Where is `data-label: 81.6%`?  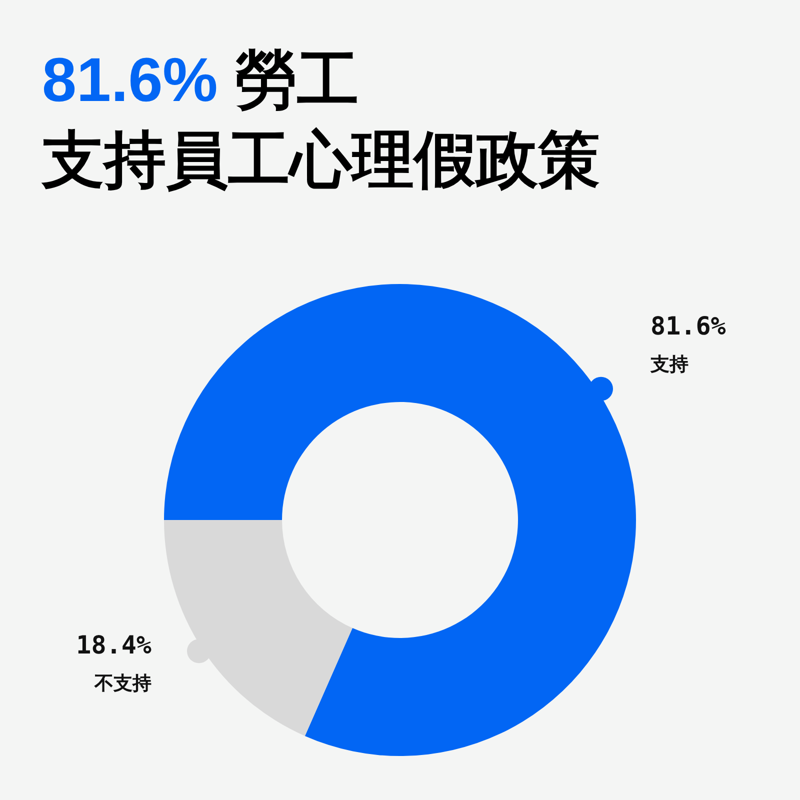 data-label: 81.6% is located at coordinates (688, 325).